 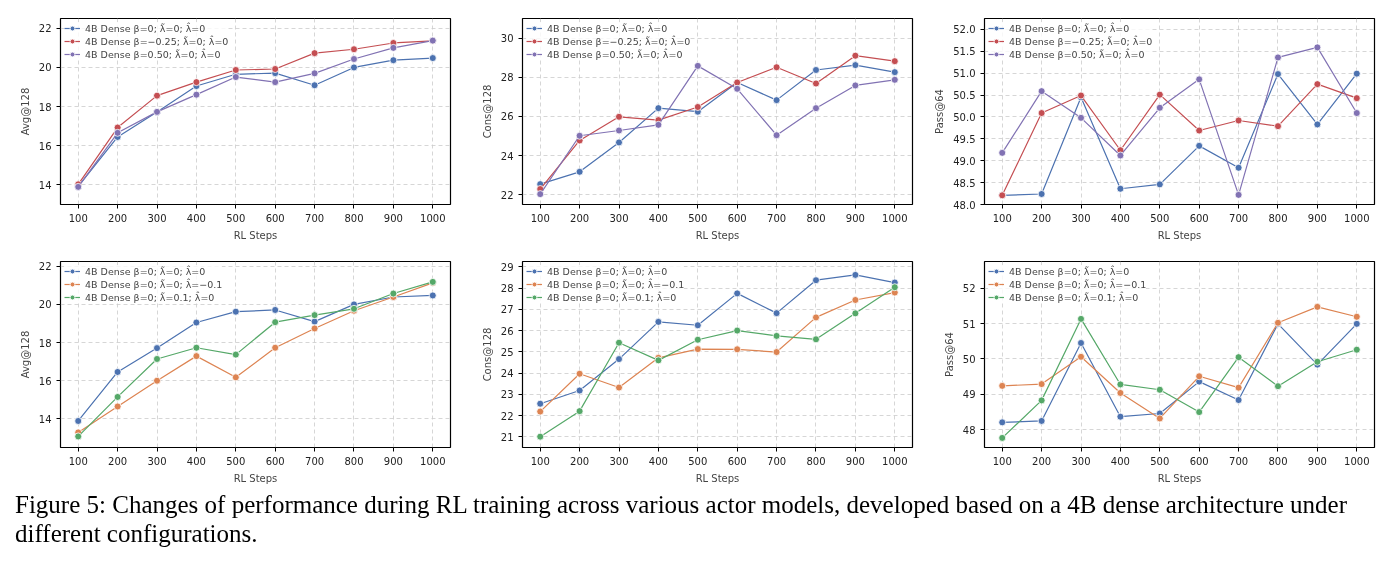 What do you see at coordinates (487, 354) in the screenshot?
I see `y-axis-title: Cons@128` at bounding box center [487, 354].